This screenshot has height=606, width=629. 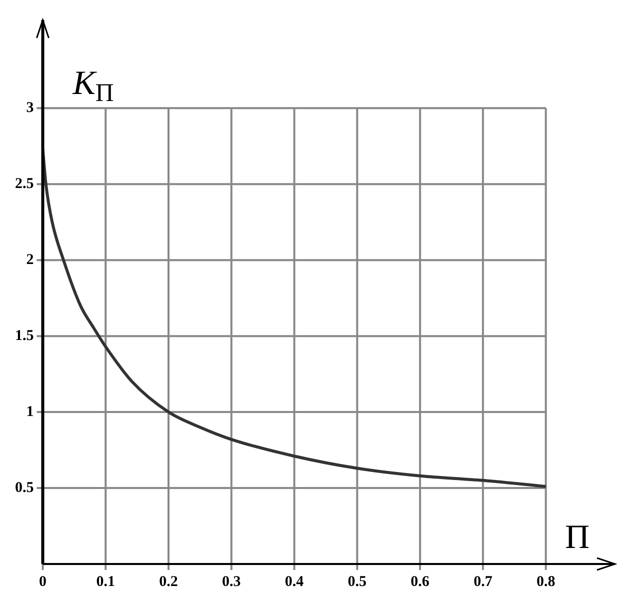 I want to click on y-tick-label: 2.5, so click(x=24, y=184).